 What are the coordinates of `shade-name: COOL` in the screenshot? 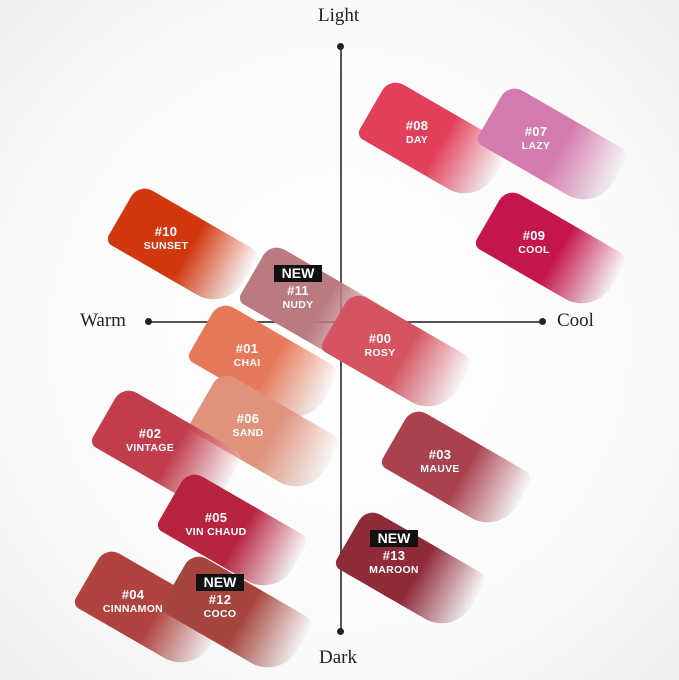 It's located at (534, 250).